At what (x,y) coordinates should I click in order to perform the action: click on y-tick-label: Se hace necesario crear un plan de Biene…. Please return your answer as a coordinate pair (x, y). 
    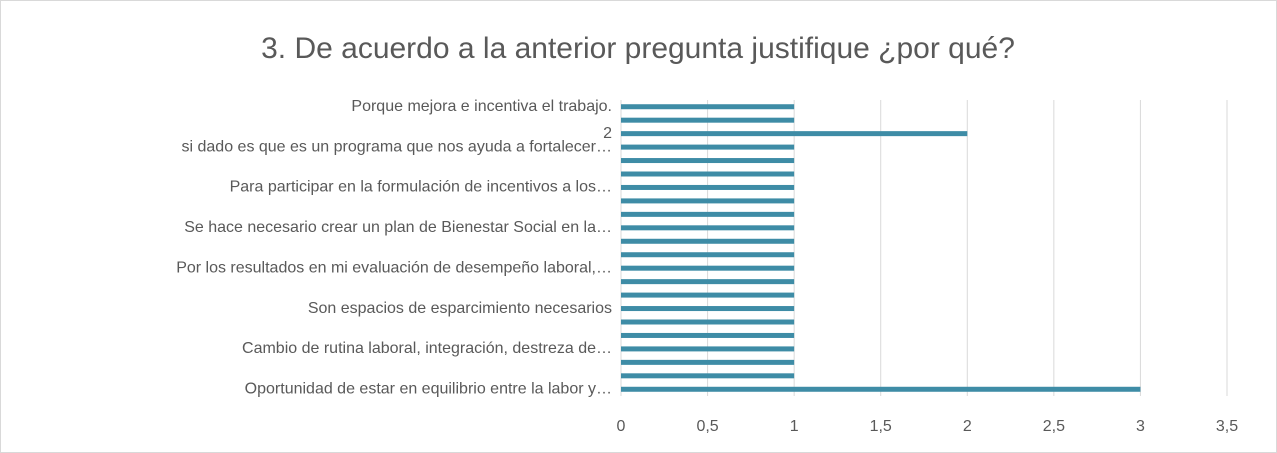
    Looking at the image, I should click on (398, 227).